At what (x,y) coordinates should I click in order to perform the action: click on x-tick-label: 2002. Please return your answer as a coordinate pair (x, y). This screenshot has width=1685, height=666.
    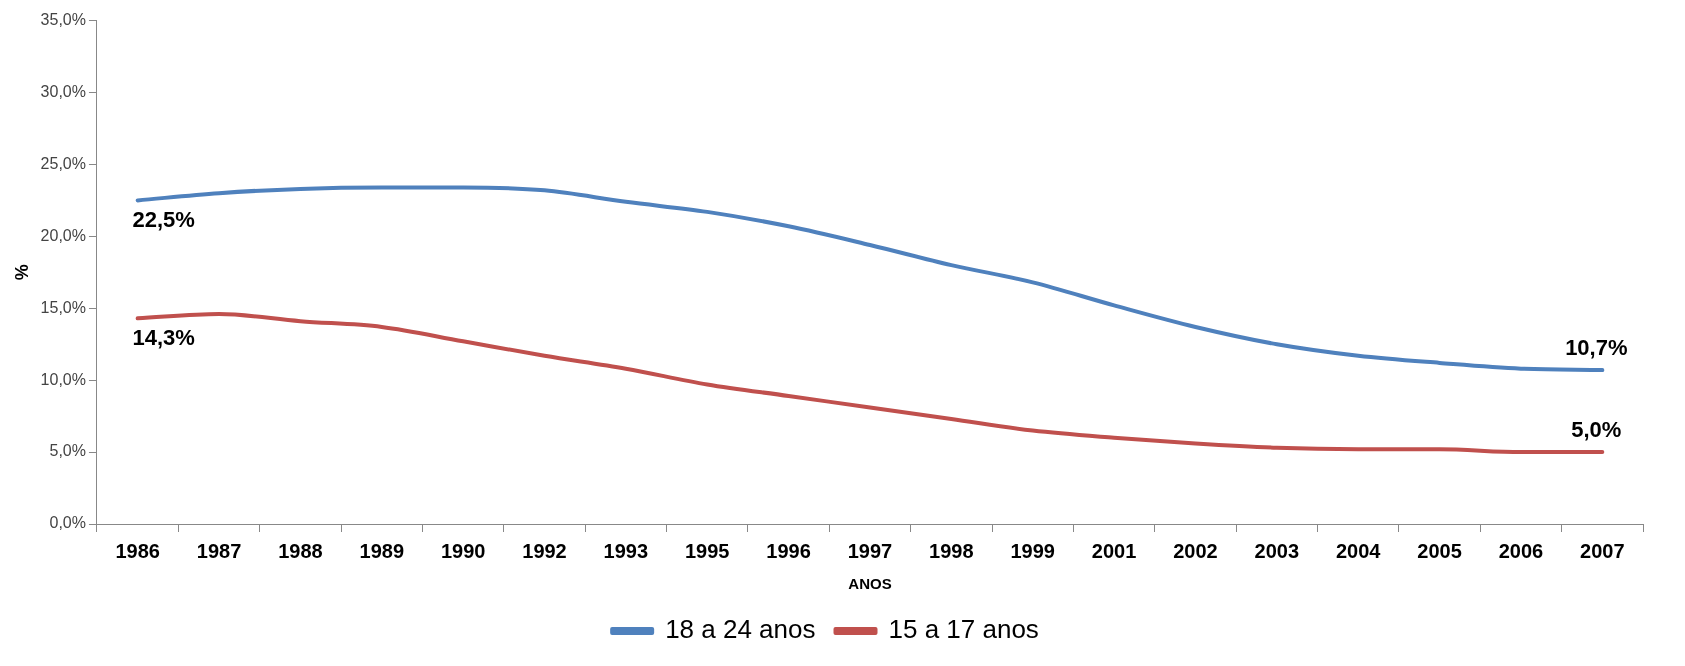
    Looking at the image, I should click on (1195, 550).